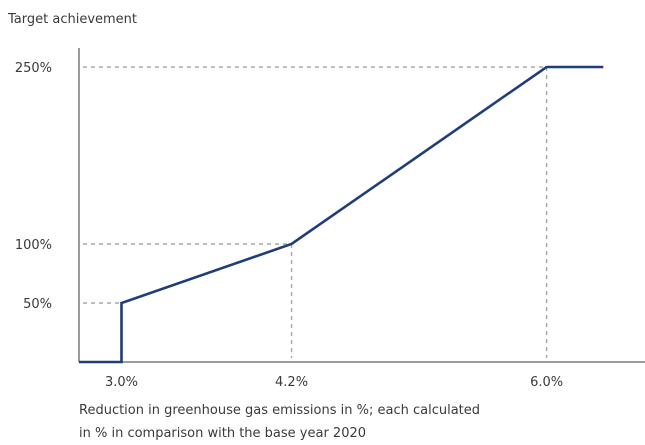  I want to click on y-tick-label: 50%, so click(37, 304).